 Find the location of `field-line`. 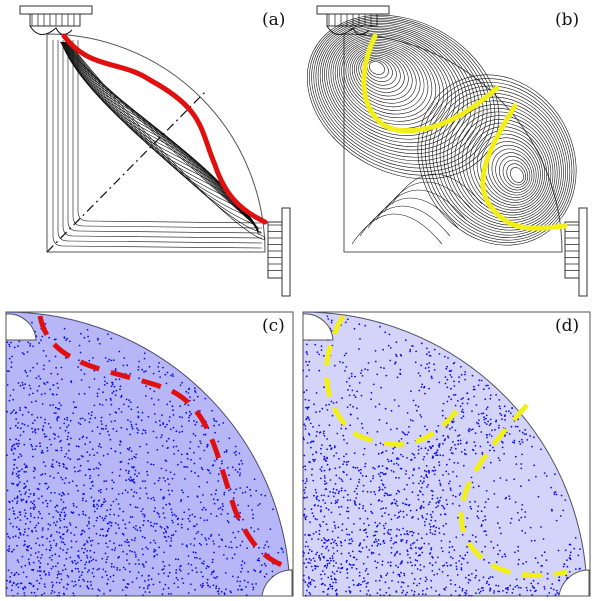

field-line is located at coordinates (161, 136).